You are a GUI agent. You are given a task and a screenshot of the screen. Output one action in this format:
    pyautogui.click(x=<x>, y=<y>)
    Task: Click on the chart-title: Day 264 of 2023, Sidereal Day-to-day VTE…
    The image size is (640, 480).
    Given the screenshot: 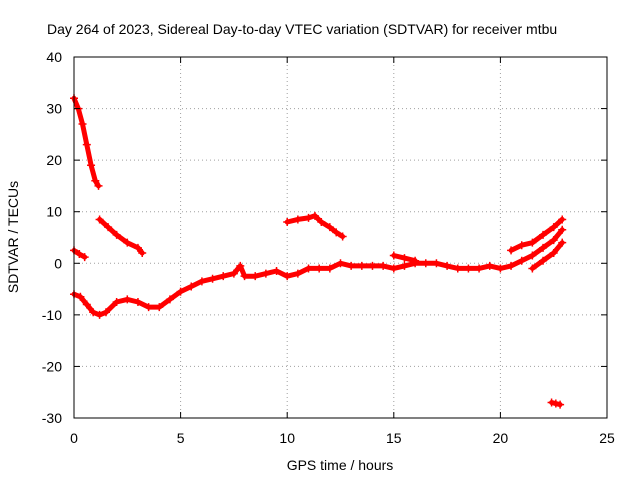 What is the action you would take?
    pyautogui.click(x=302, y=29)
    